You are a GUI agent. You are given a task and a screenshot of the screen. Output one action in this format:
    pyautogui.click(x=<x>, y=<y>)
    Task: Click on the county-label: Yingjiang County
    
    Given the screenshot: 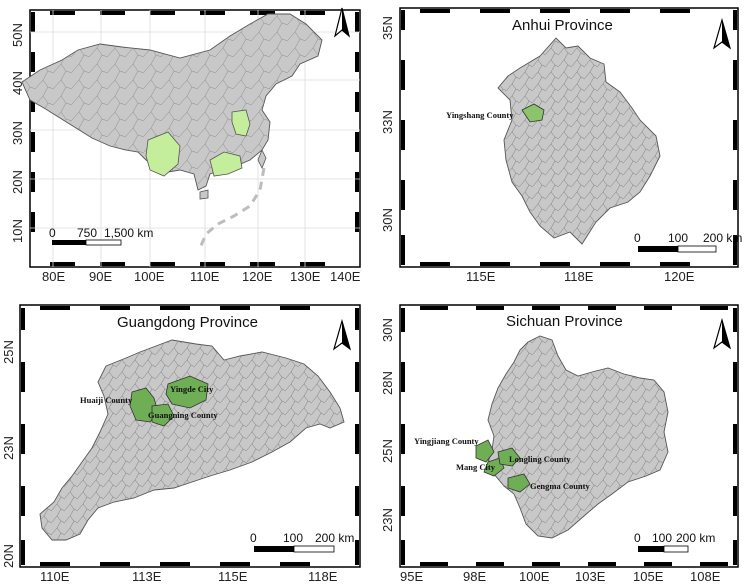 What is the action you would take?
    pyautogui.click(x=446, y=441)
    